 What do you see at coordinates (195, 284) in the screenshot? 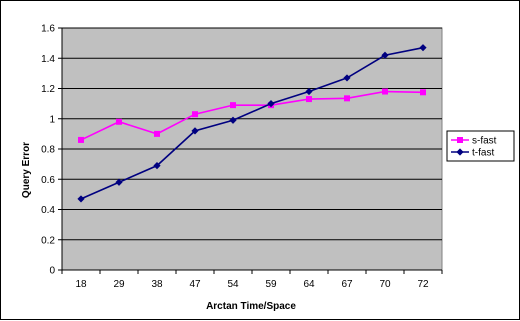
I see `x-tick-label: 47` at bounding box center [195, 284].